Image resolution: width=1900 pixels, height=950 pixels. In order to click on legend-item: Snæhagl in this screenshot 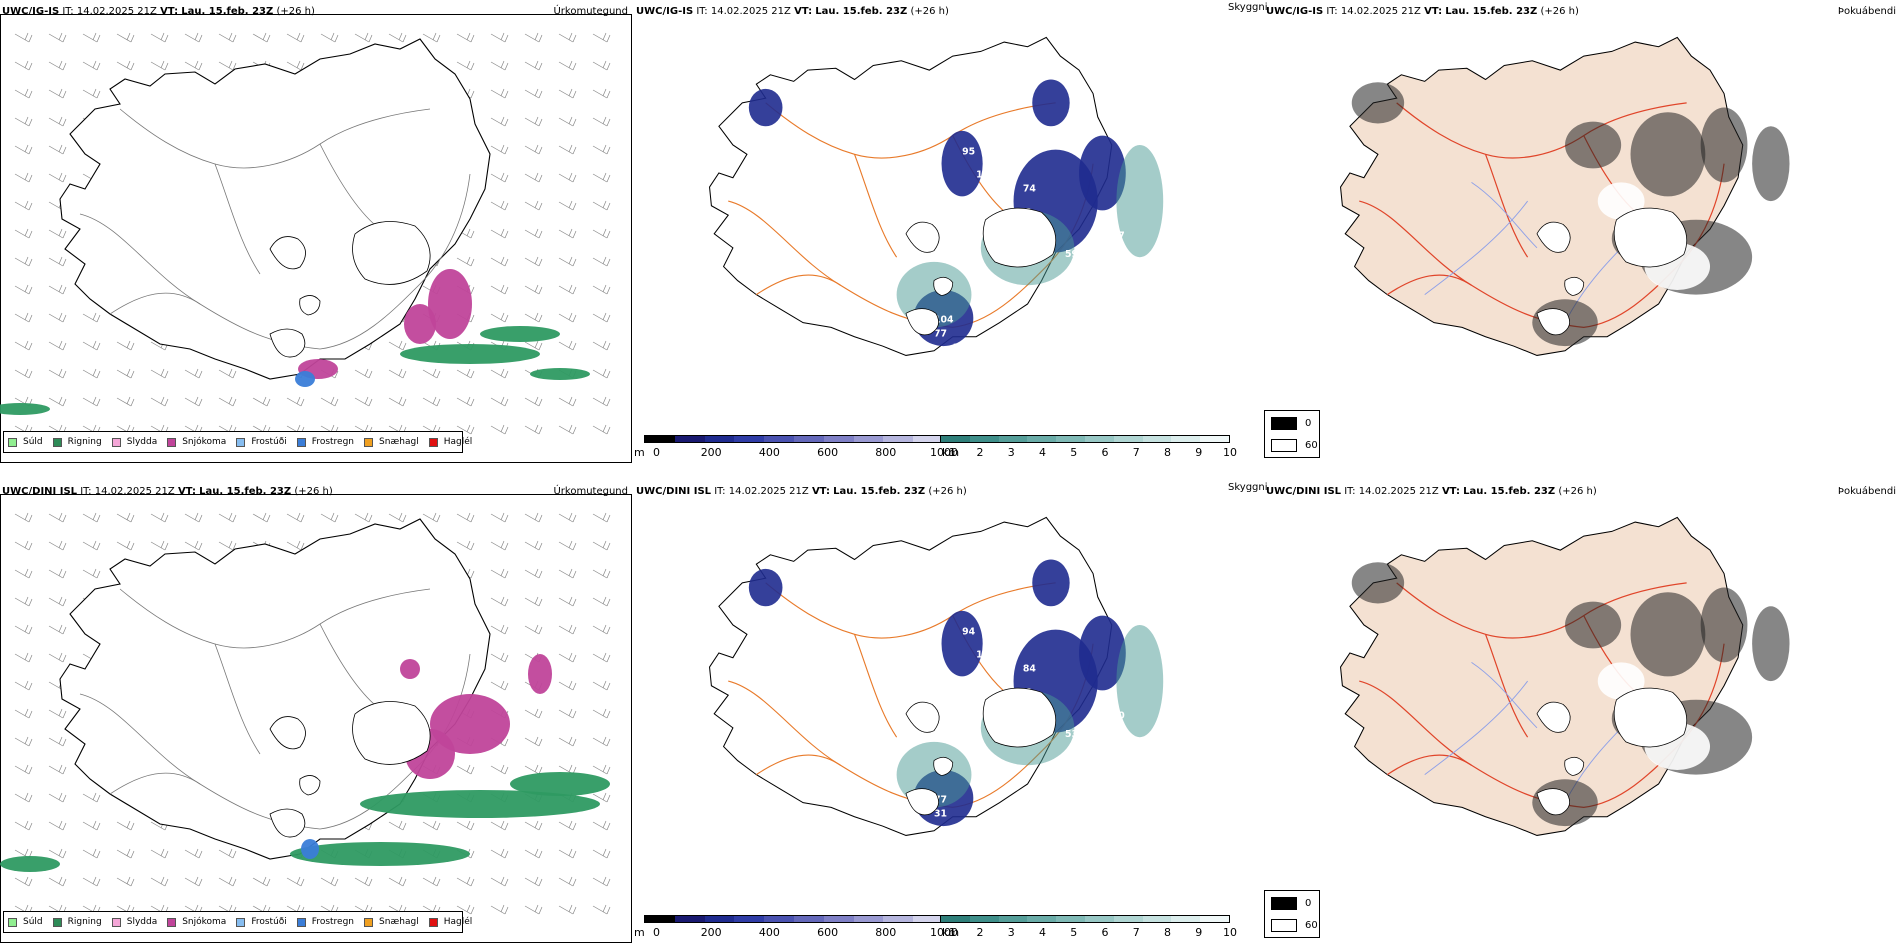, I will do `click(391, 922)`.